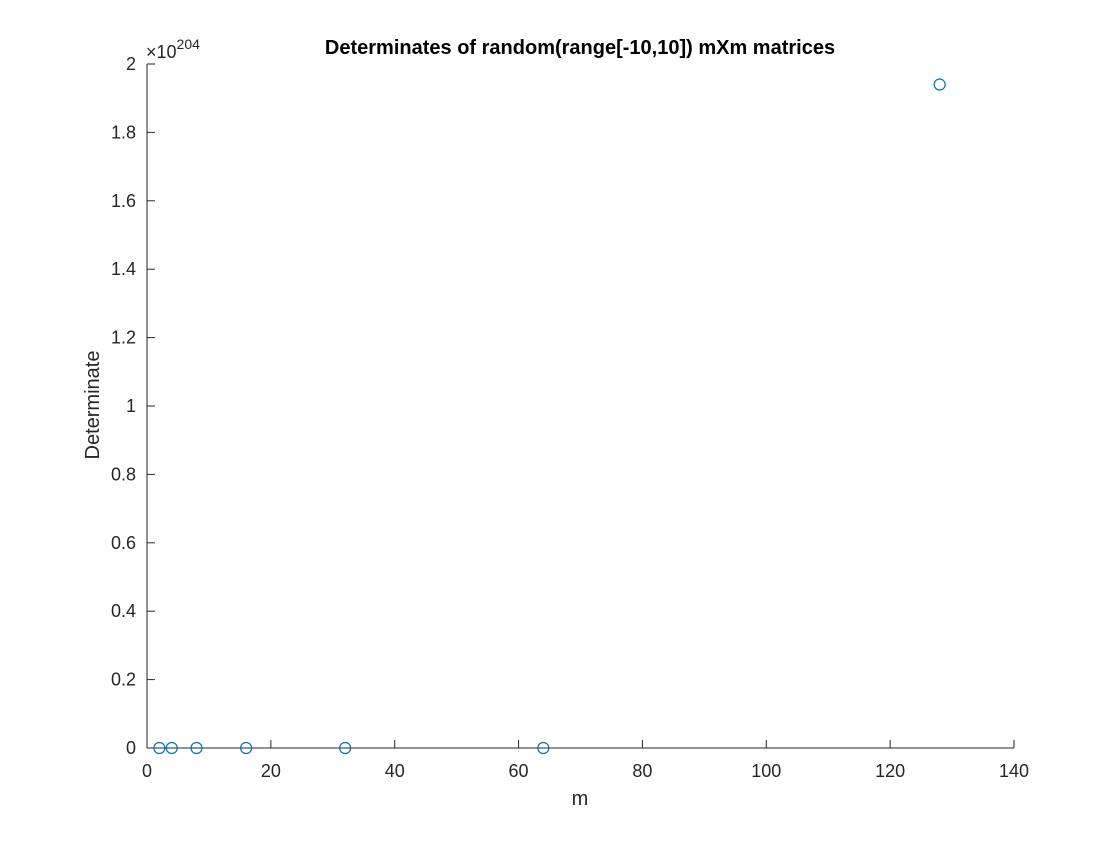  I want to click on x-tick-label: 120, so click(890, 771).